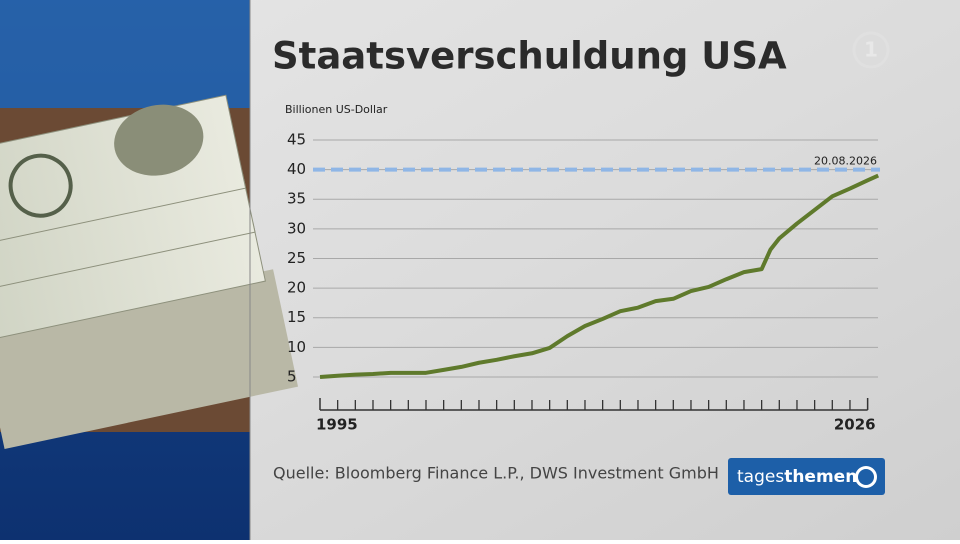 The height and width of the screenshot is (544, 960). I want to click on channel-logo-text: 1, so click(871, 50).